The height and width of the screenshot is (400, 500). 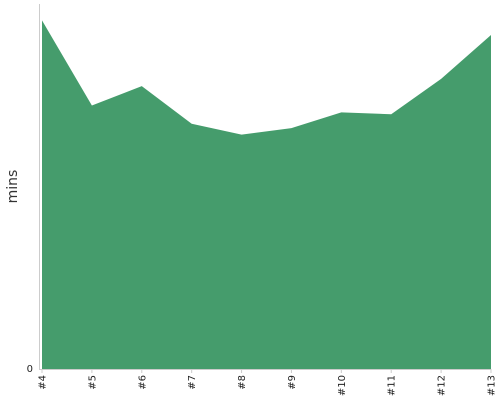 I want to click on x-tick-label: #10, so click(x=342, y=385).